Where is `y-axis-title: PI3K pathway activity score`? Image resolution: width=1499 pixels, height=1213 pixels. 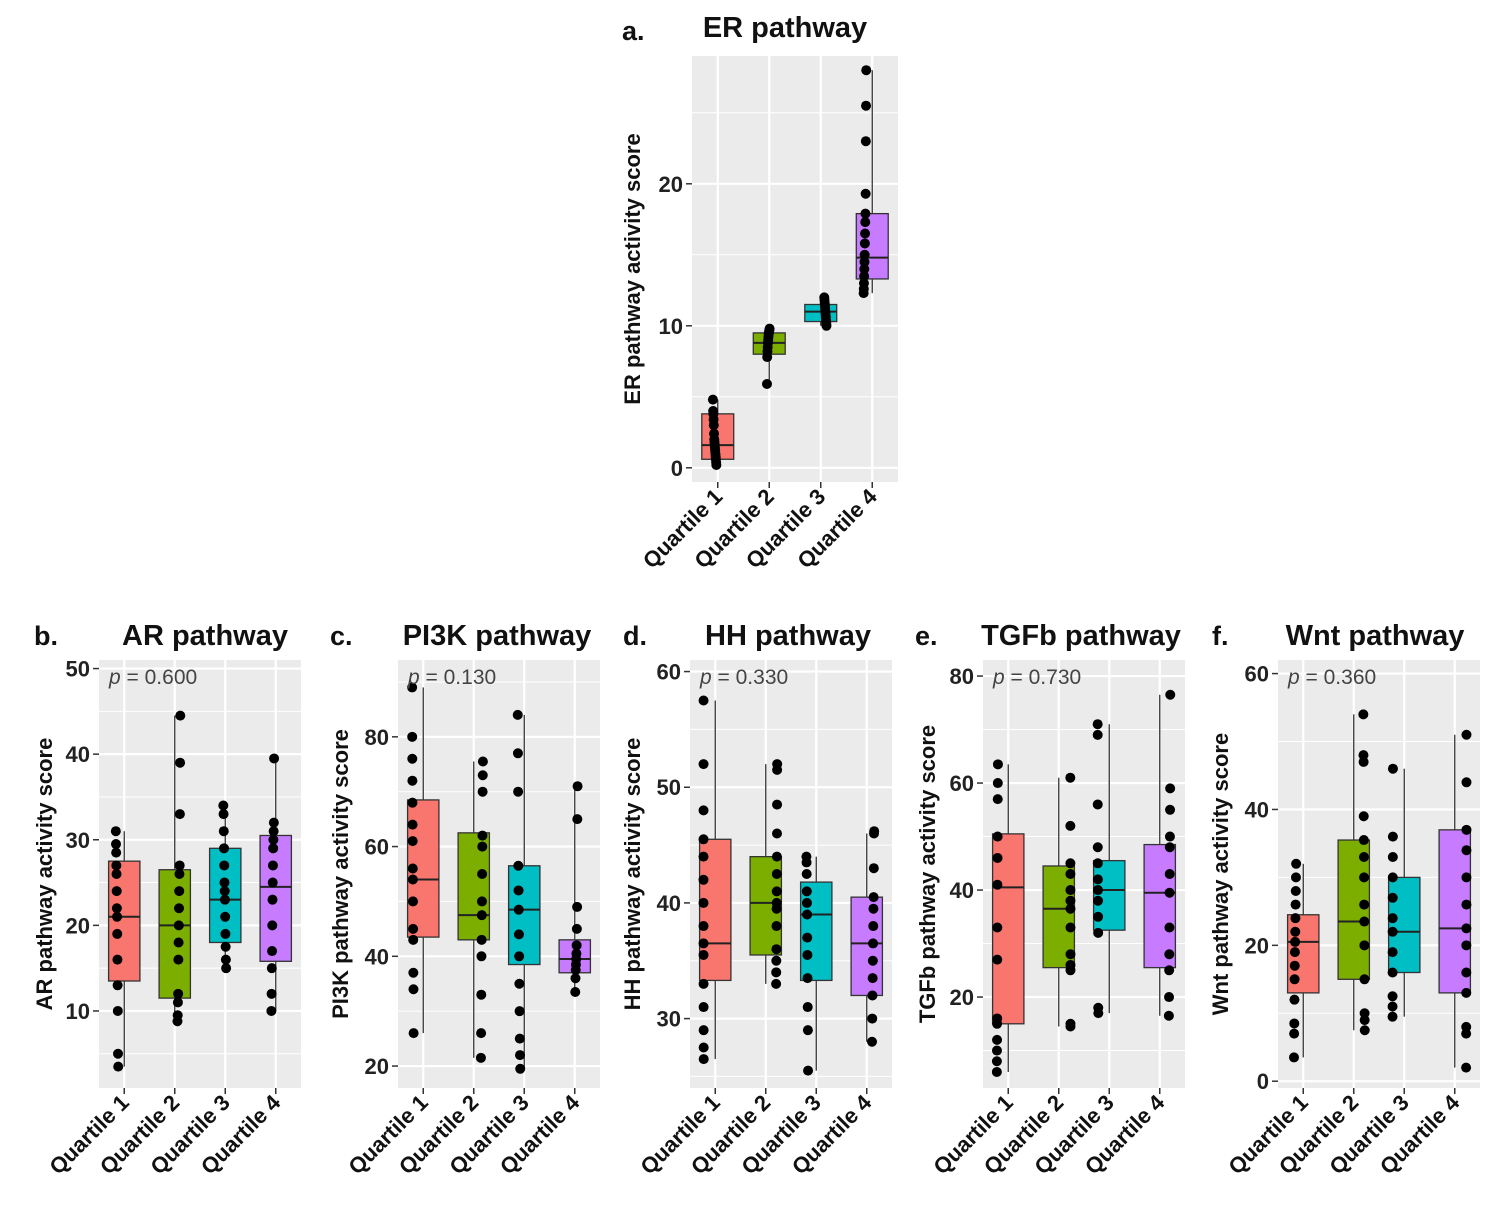 y-axis-title: PI3K pathway activity score is located at coordinates (340, 874).